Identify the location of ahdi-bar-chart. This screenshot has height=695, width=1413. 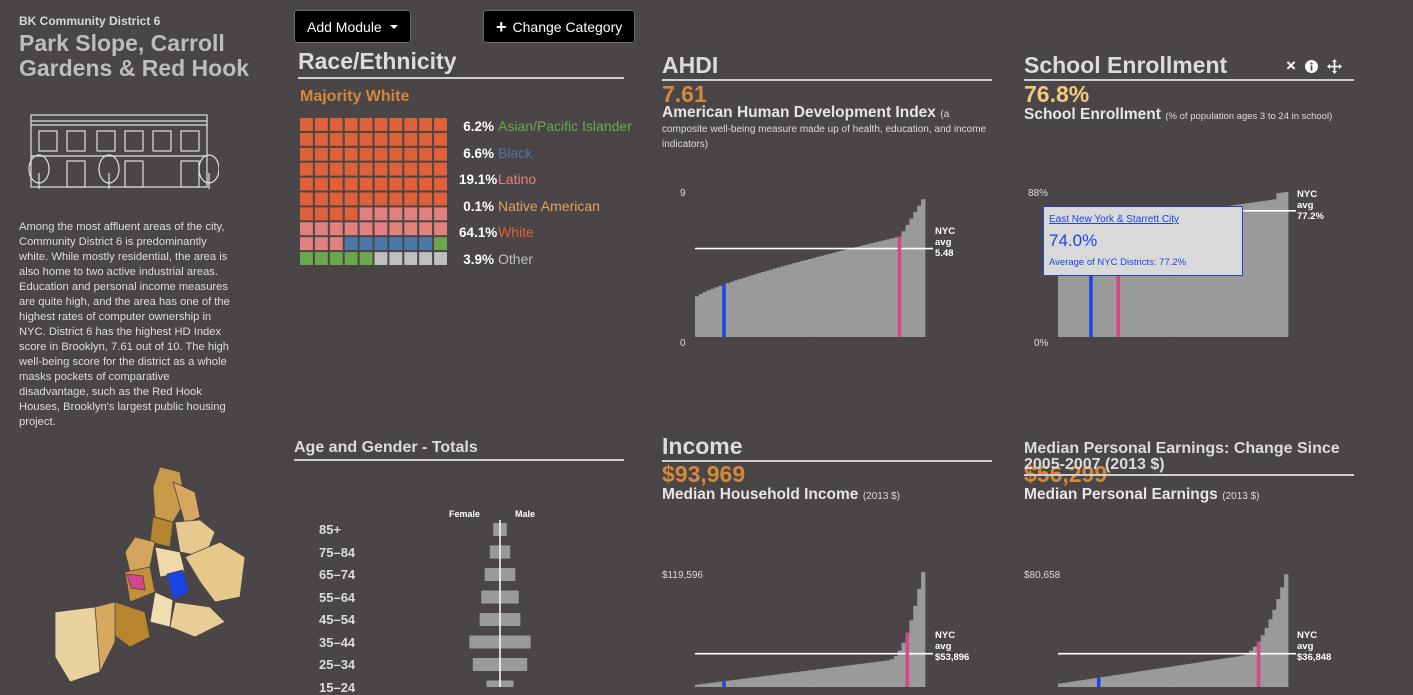
(815, 264).